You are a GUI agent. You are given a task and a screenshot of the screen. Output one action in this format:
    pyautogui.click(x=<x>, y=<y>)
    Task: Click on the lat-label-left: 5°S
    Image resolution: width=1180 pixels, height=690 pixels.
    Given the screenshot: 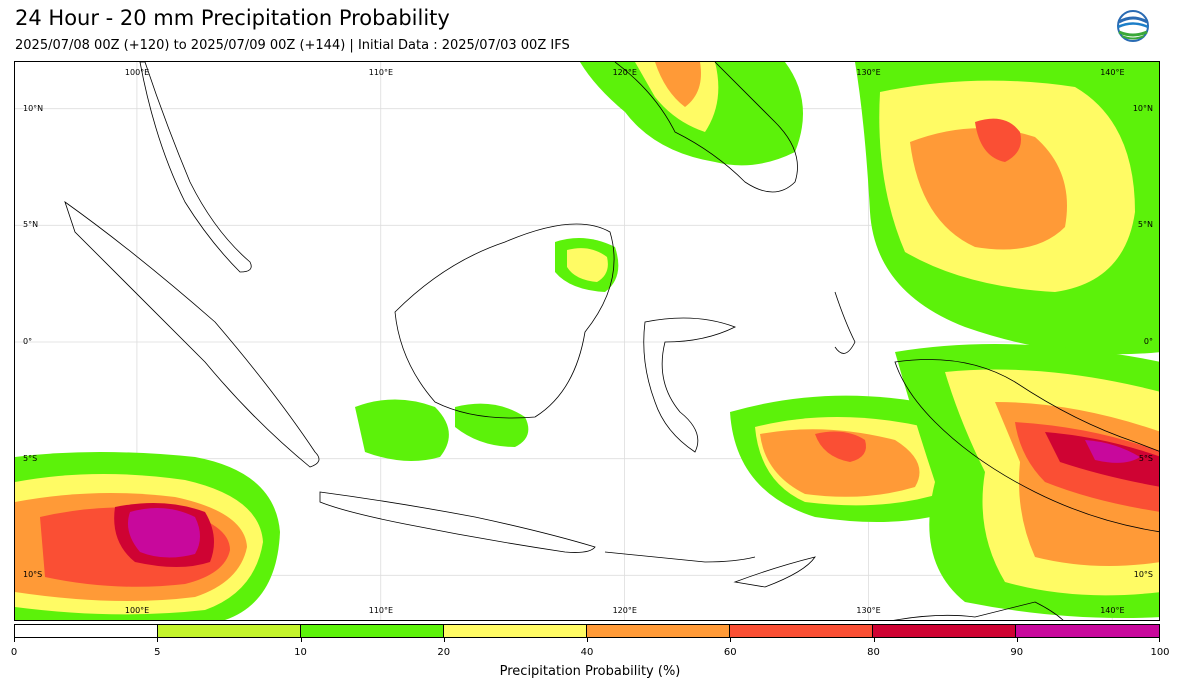 What is the action you would take?
    pyautogui.click(x=30, y=458)
    